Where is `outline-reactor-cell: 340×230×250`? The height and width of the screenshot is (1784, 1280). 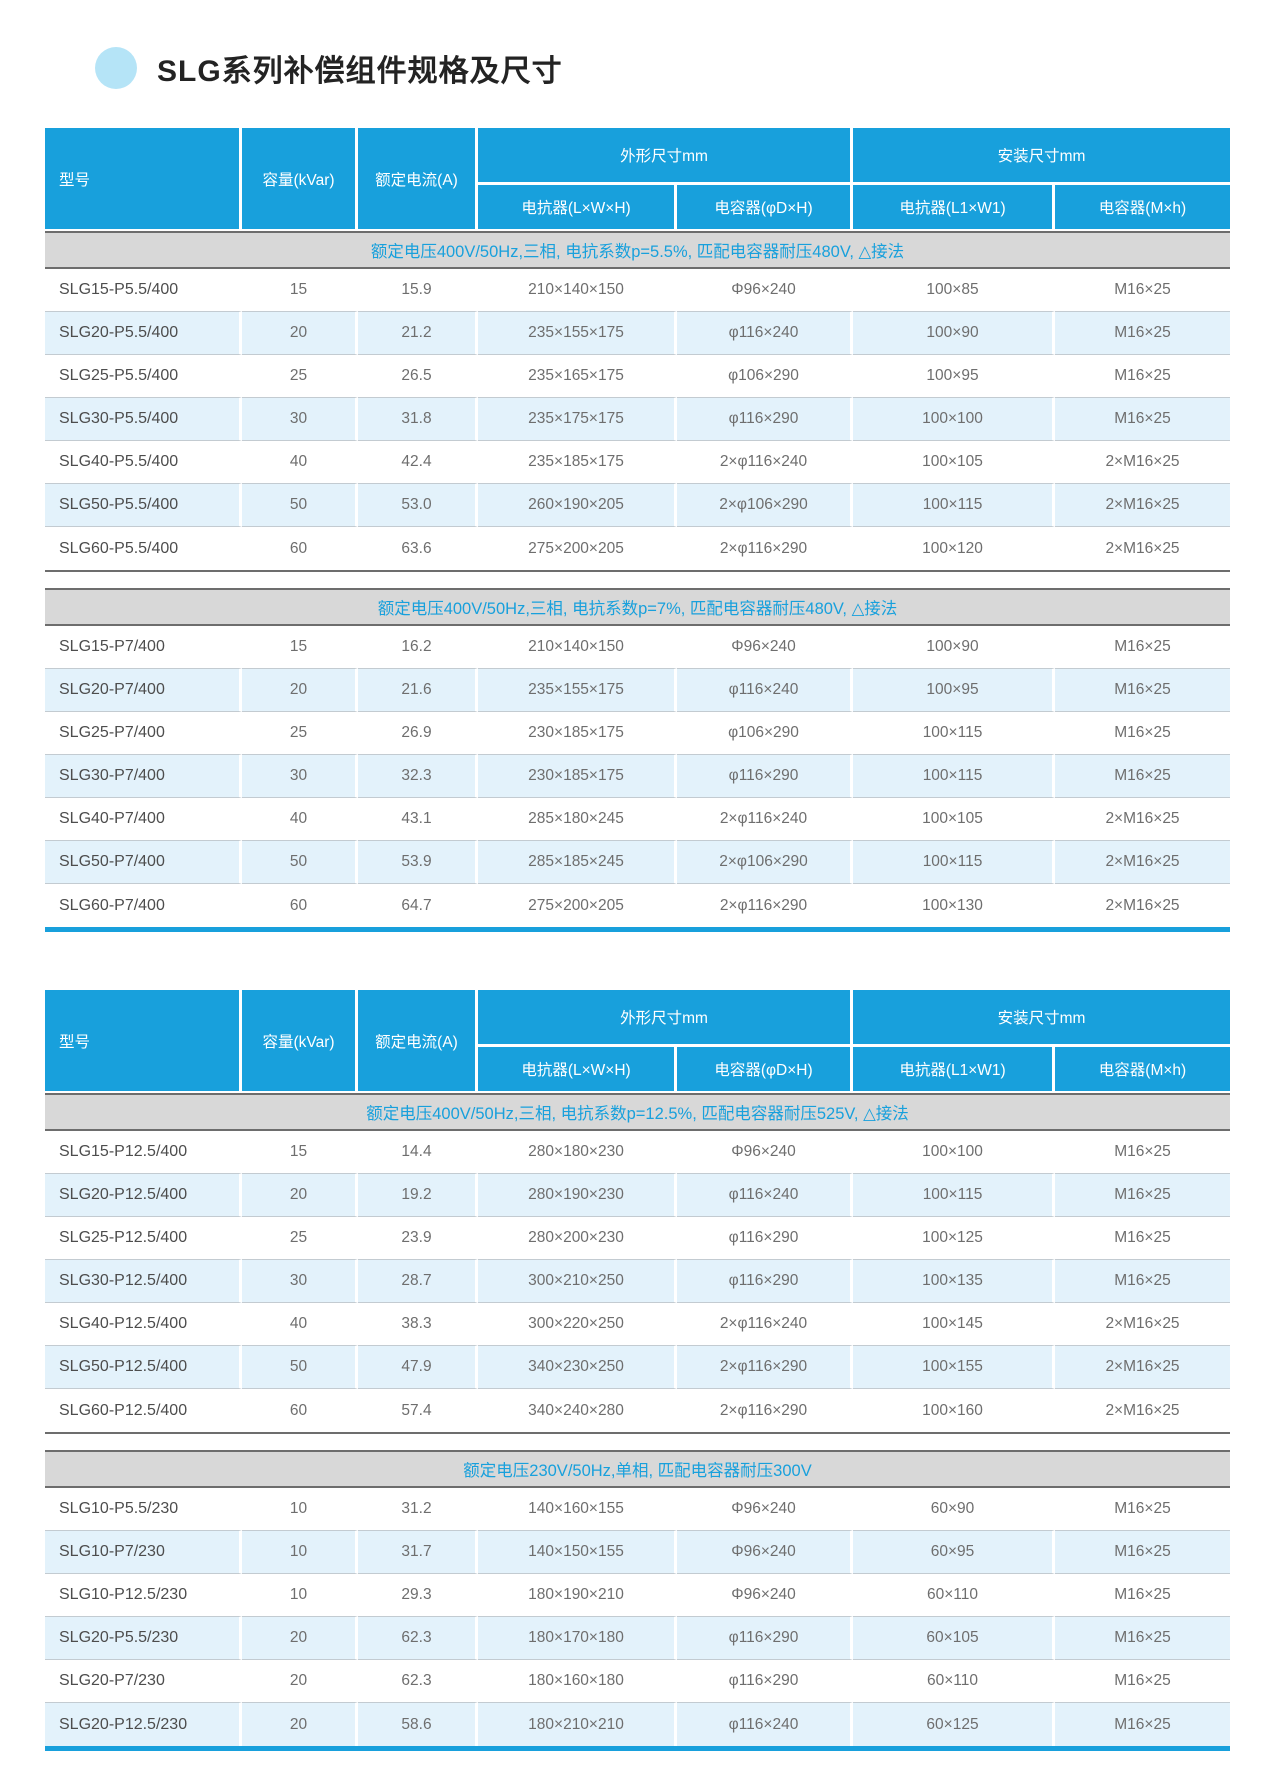
outline-reactor-cell: 340×230×250 is located at coordinates (577, 1367).